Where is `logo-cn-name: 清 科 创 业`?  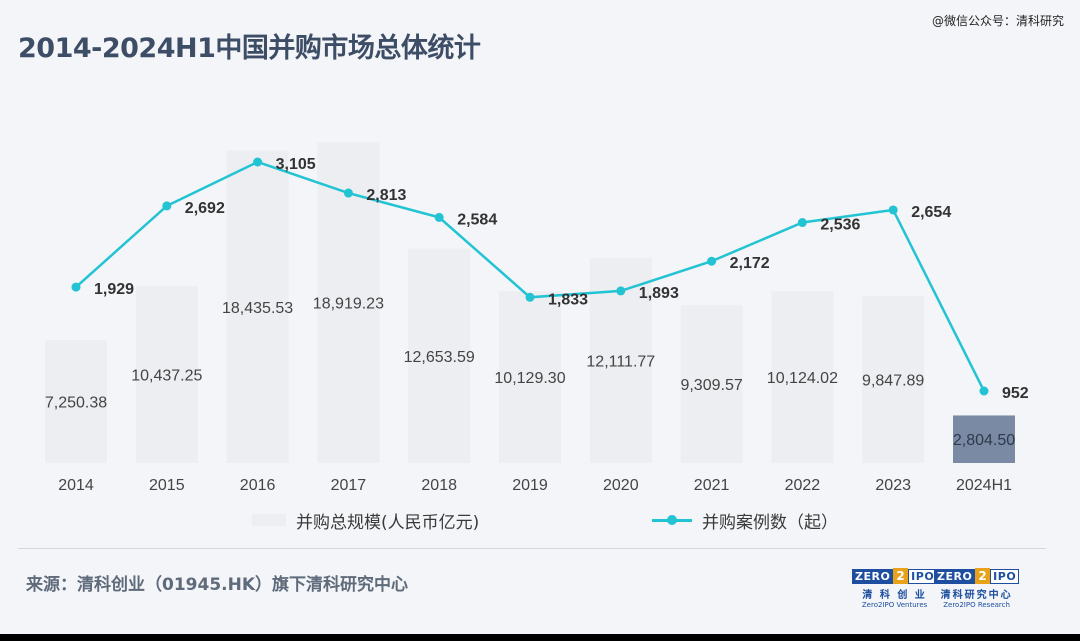 logo-cn-name: 清 科 创 业 is located at coordinates (894, 595).